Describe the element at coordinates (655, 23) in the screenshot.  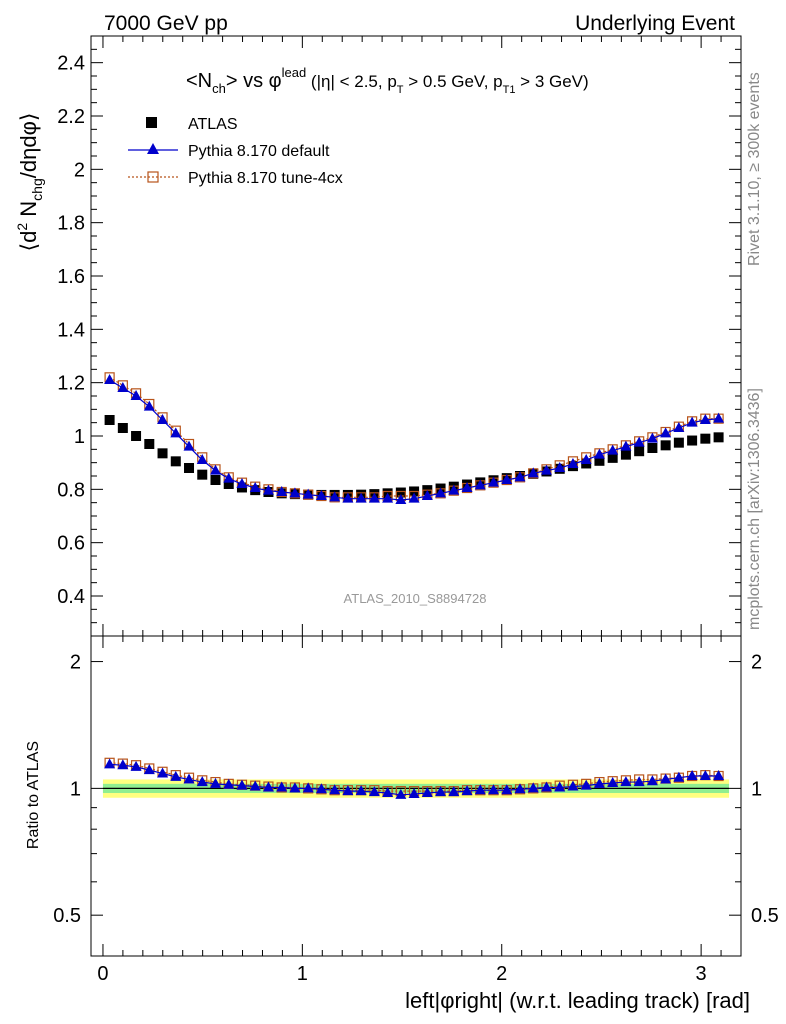
I see `header-right: Underlying Event` at that location.